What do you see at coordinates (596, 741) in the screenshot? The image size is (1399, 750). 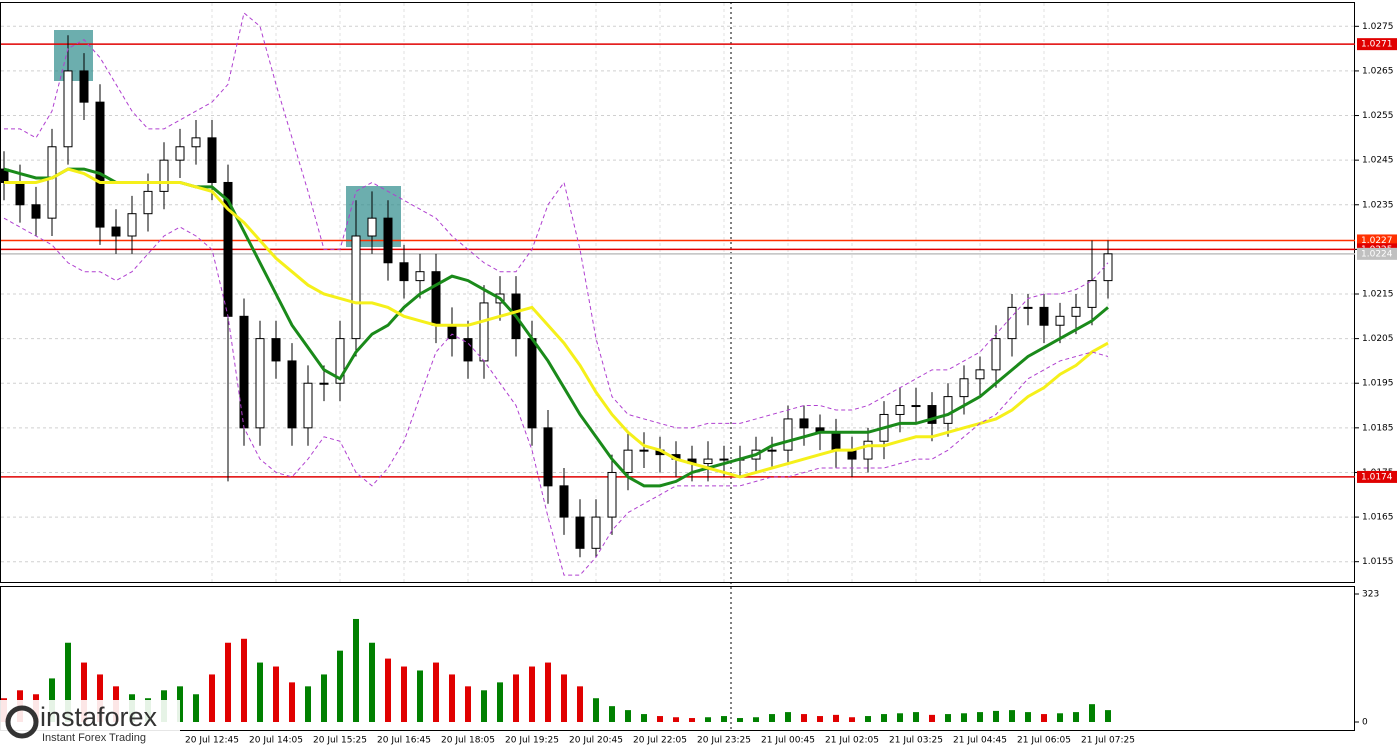 I see `x-tick-label: 20 Jul 20:45` at bounding box center [596, 741].